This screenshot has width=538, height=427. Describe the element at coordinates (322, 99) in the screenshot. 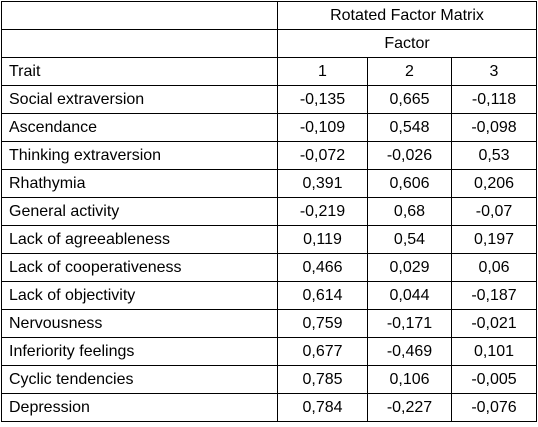

I see `factor-1-cell: -0,135` at that location.